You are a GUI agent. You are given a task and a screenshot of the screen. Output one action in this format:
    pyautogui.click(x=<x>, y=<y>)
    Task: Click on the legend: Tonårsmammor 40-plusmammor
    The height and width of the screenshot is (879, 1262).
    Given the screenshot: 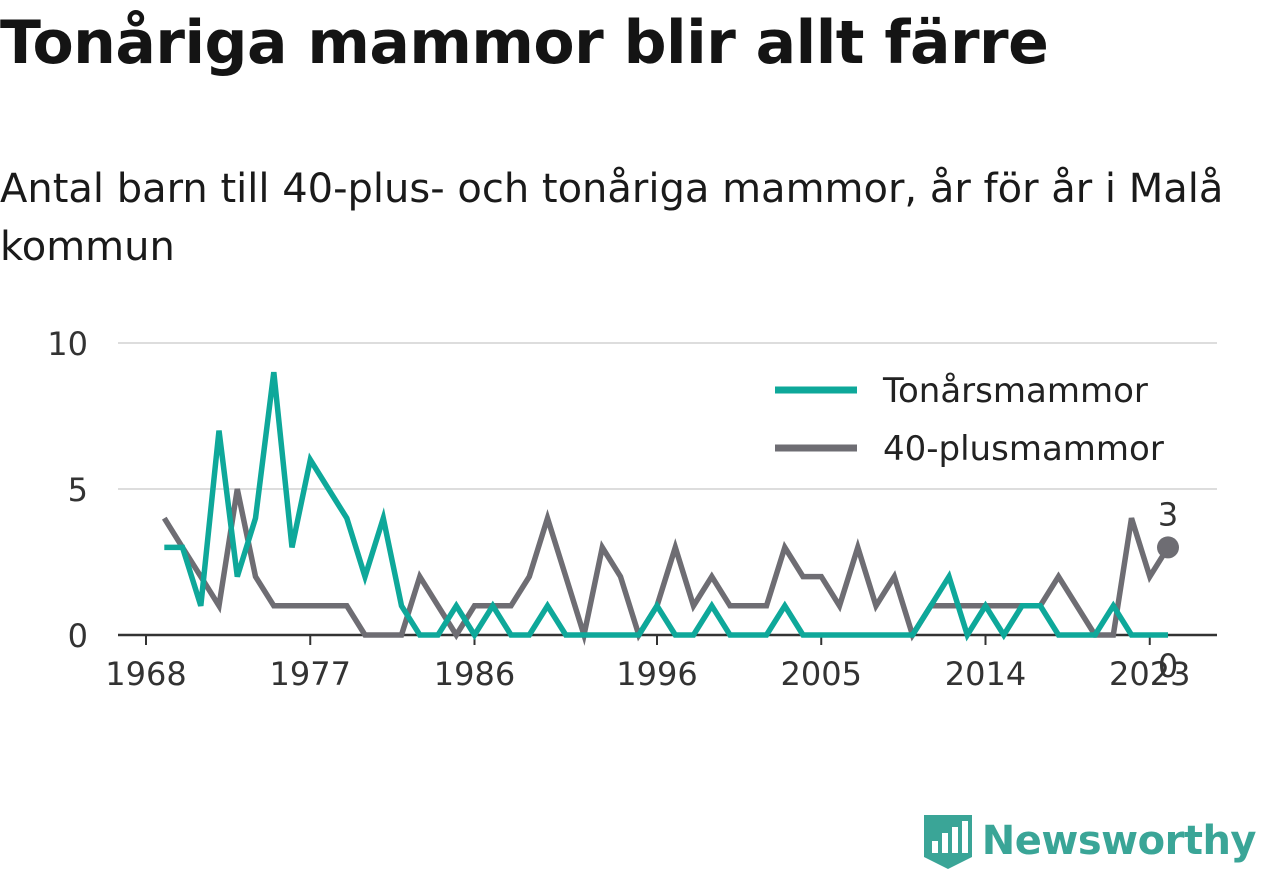 What is the action you would take?
    pyautogui.click(x=969, y=420)
    